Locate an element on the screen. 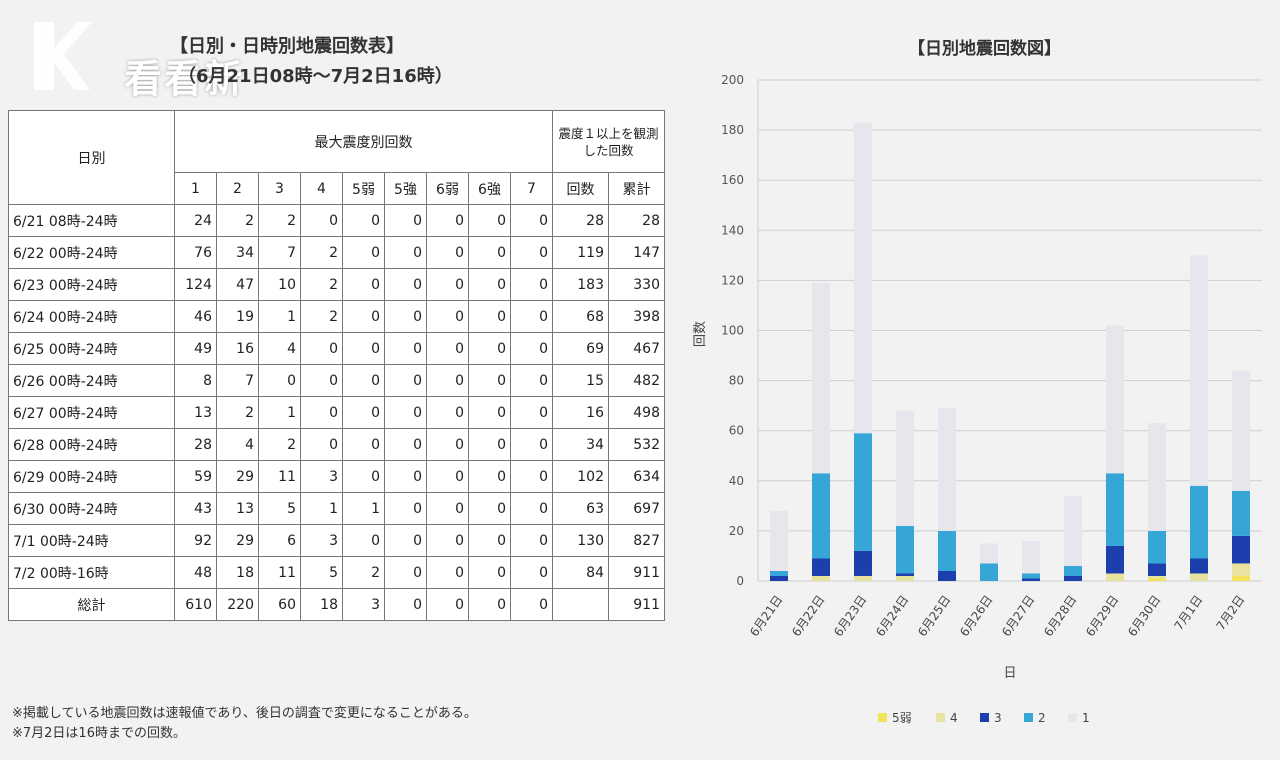  table-row: 6/29 00時-24時 59 29 11 3 0 0 0 0 0 102 634 is located at coordinates (336, 476).